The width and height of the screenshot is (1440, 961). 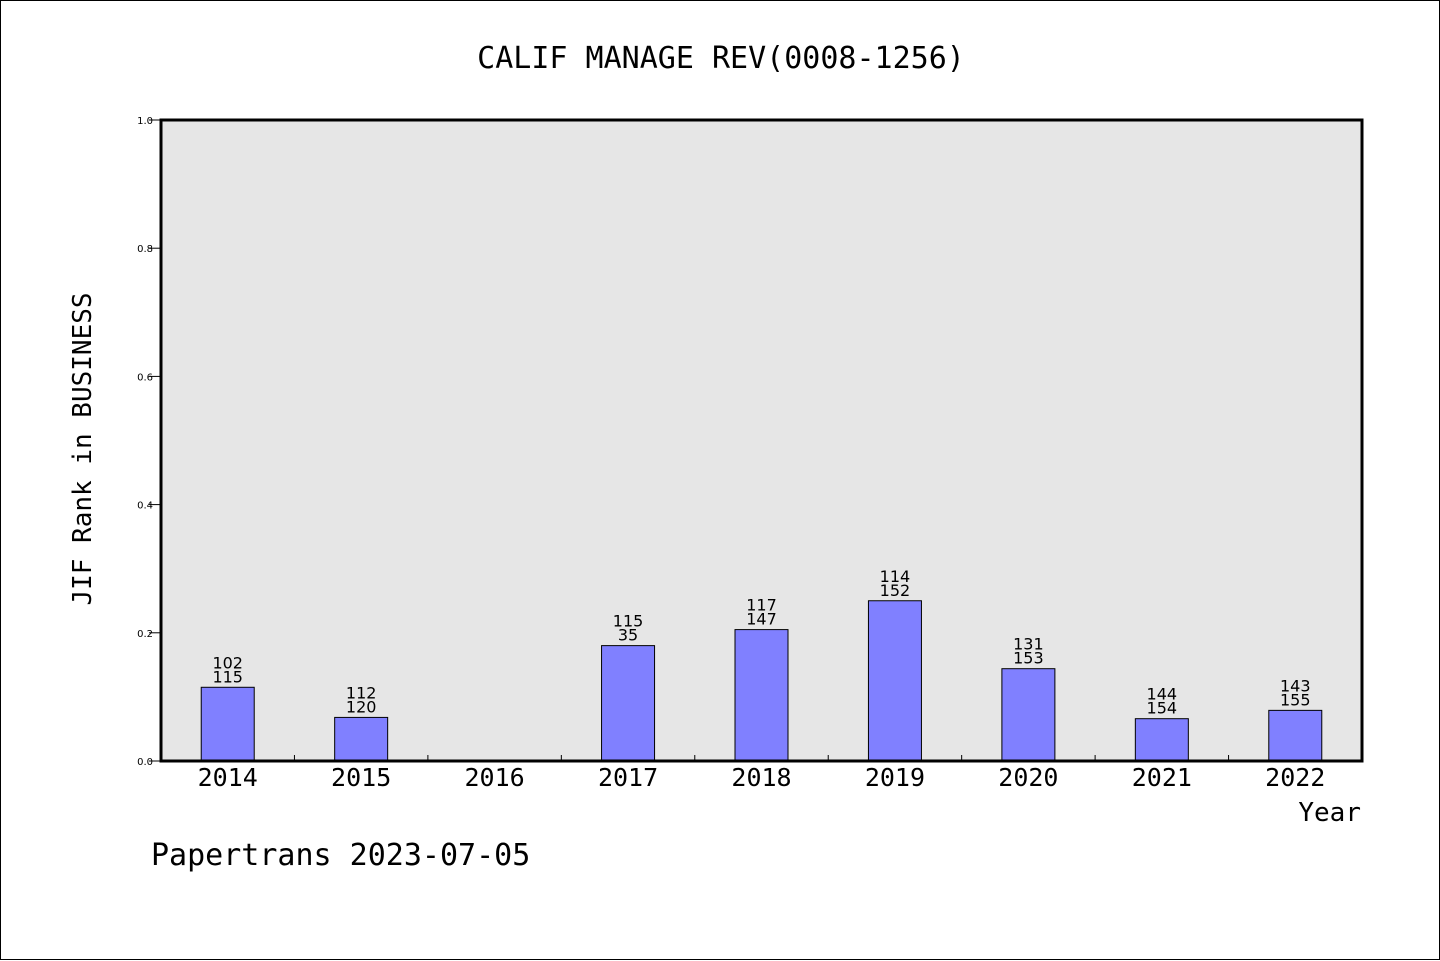 I want to click on y-tick-label: 0.4, so click(x=145, y=506).